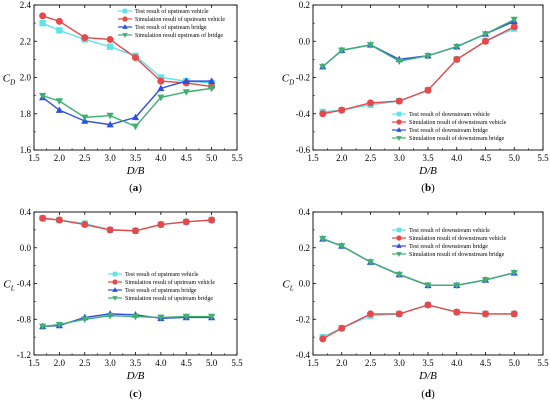 This screenshot has width=550, height=409. I want to click on x-tick-label: 2.0, so click(342, 158).